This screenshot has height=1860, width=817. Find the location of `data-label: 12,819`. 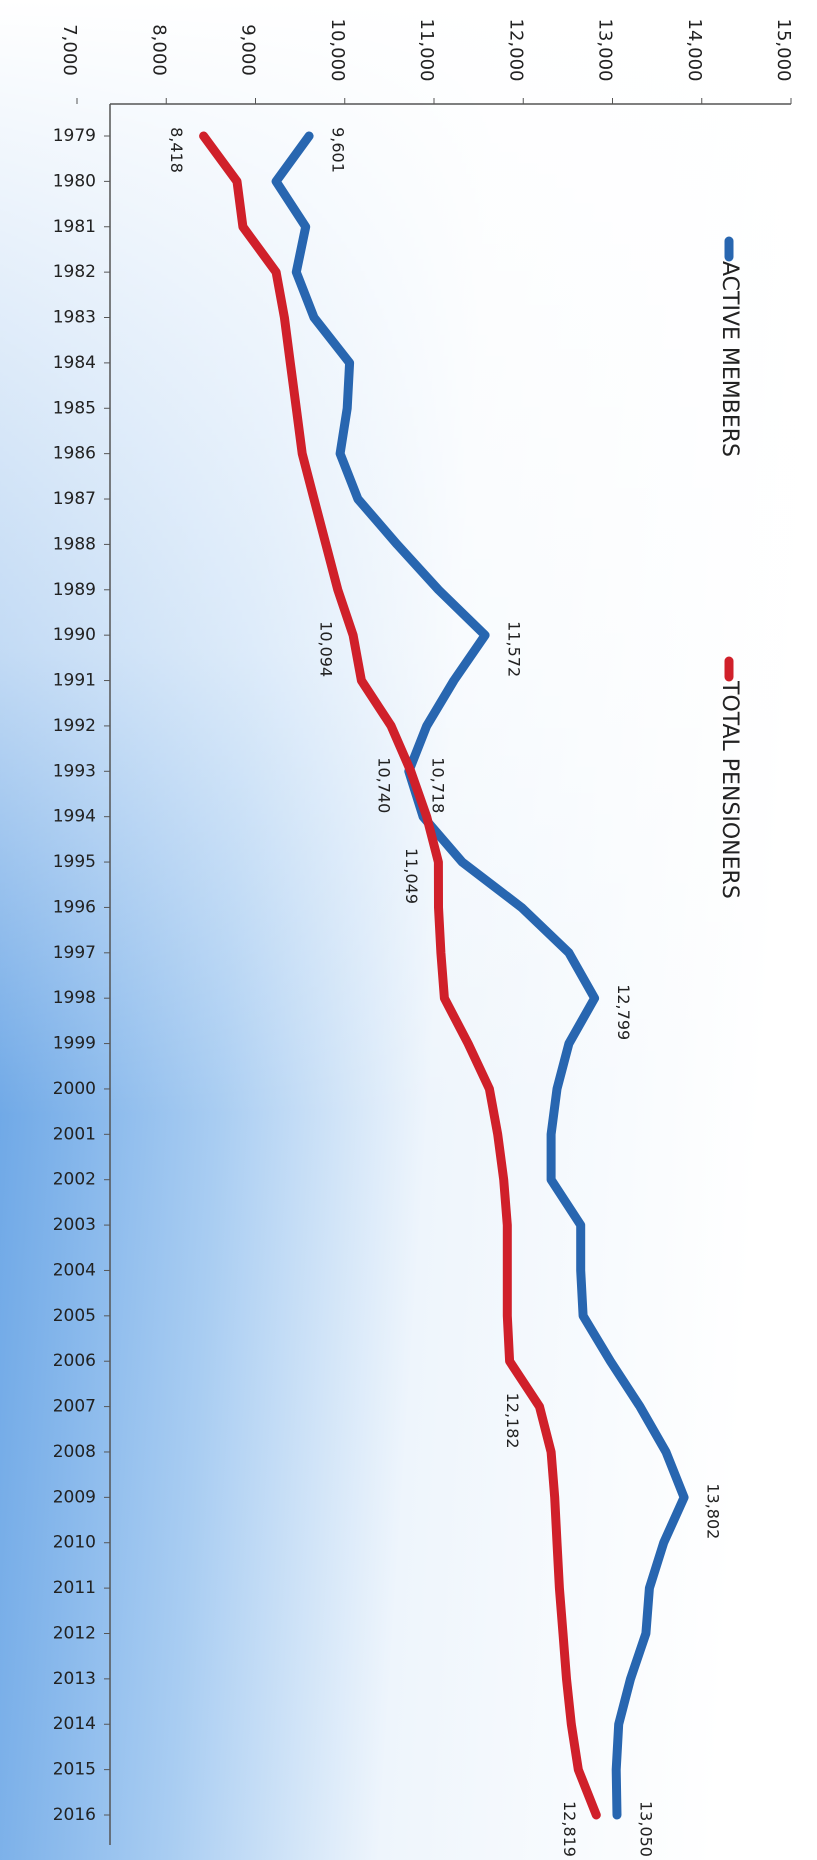

data-label: 12,819 is located at coordinates (569, 1829).